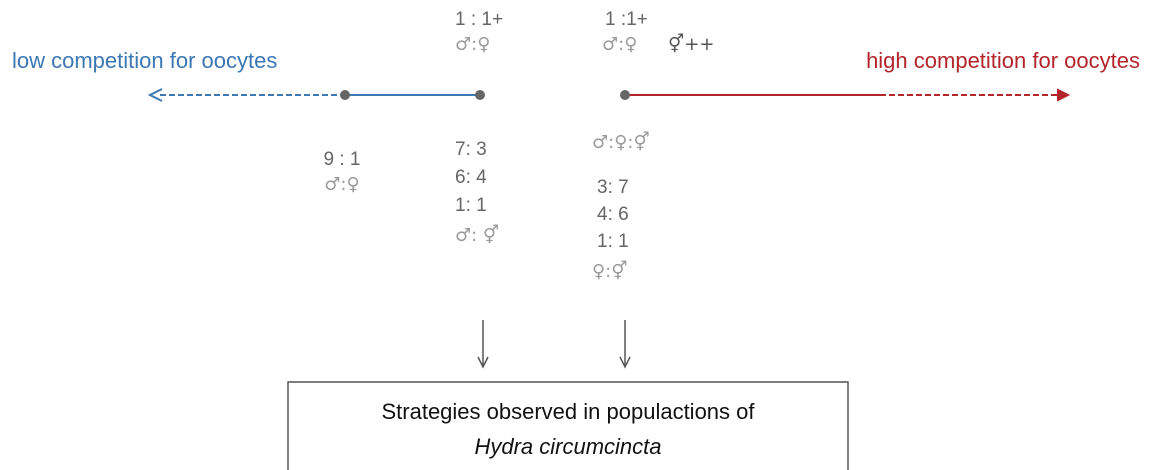 This screenshot has height=470, width=1152. Describe the element at coordinates (568, 411) in the screenshot. I see `box-text: Strategies observed in populactions of` at that location.